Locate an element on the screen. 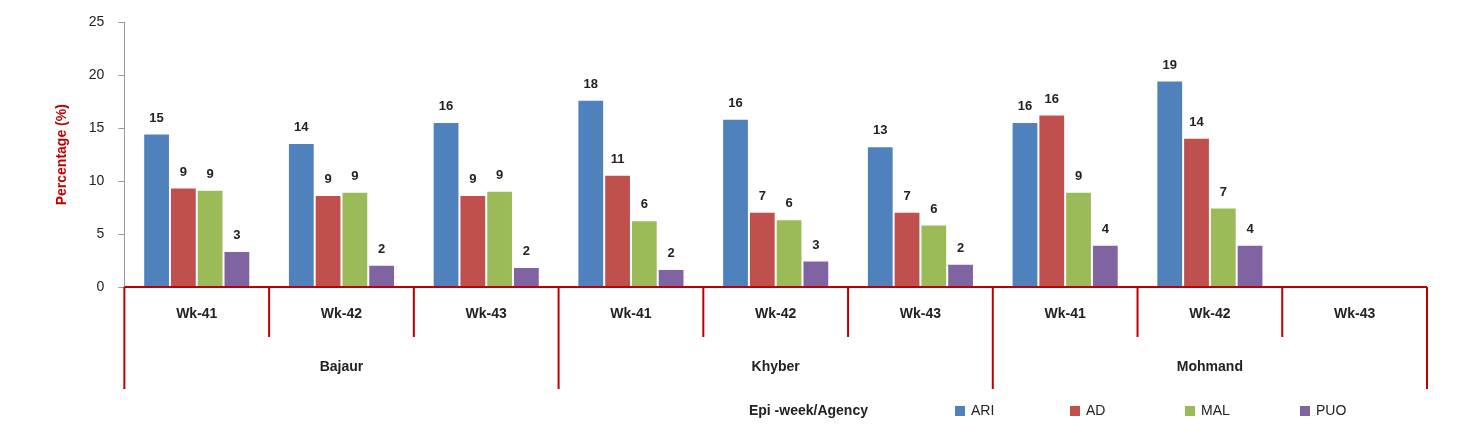 The width and height of the screenshot is (1465, 439). y-tick-label: 10 is located at coordinates (96, 180).